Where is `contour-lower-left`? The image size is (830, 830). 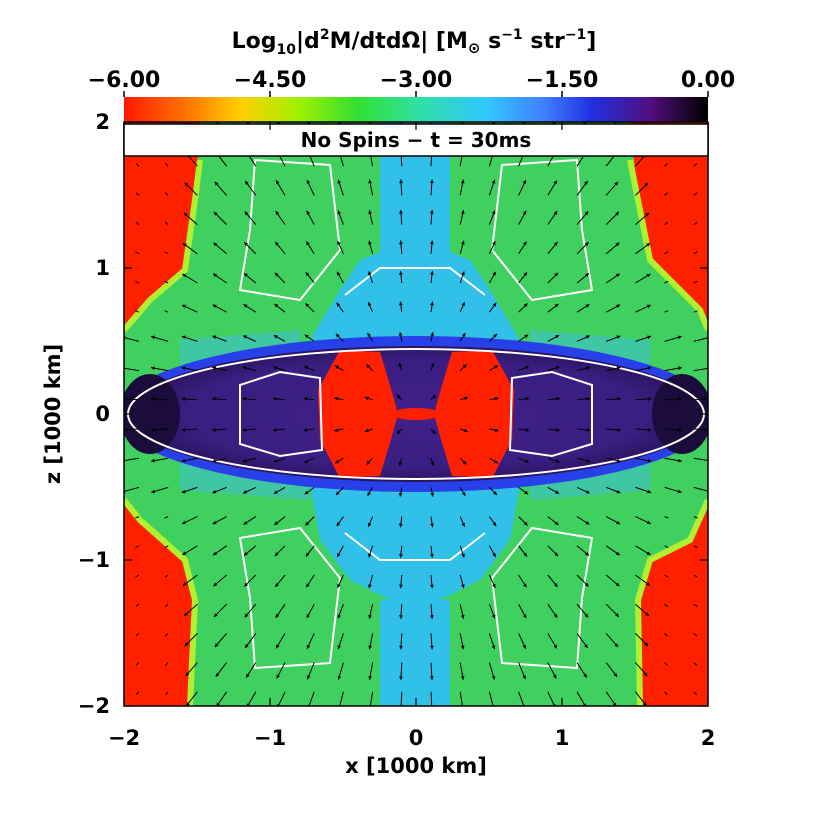
contour-lower-left is located at coordinates (290, 598).